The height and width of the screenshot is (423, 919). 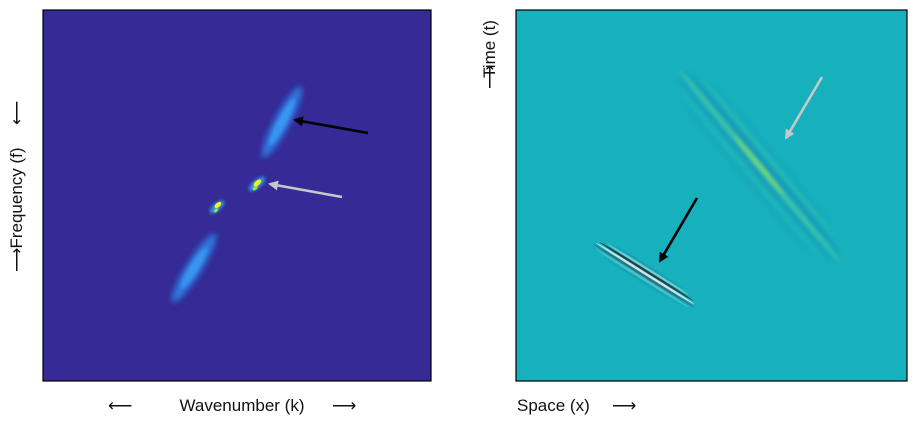 I want to click on lower-wave-packet, so click(x=644, y=275).